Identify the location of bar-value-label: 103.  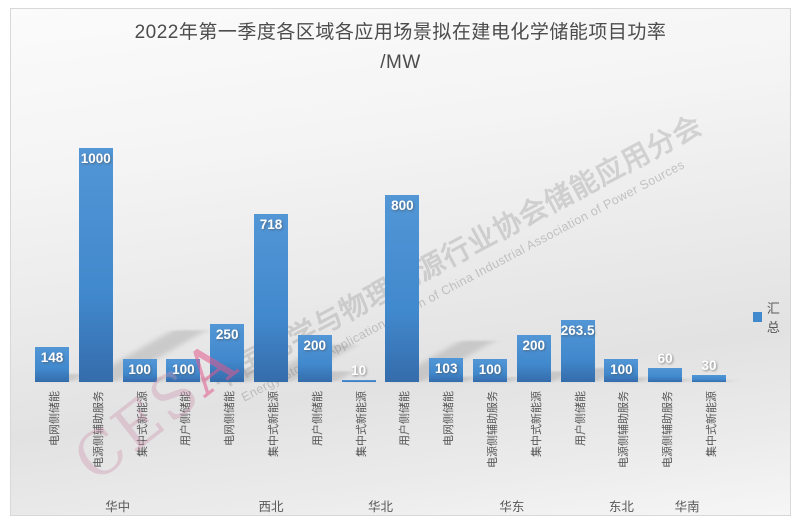
(446, 368).